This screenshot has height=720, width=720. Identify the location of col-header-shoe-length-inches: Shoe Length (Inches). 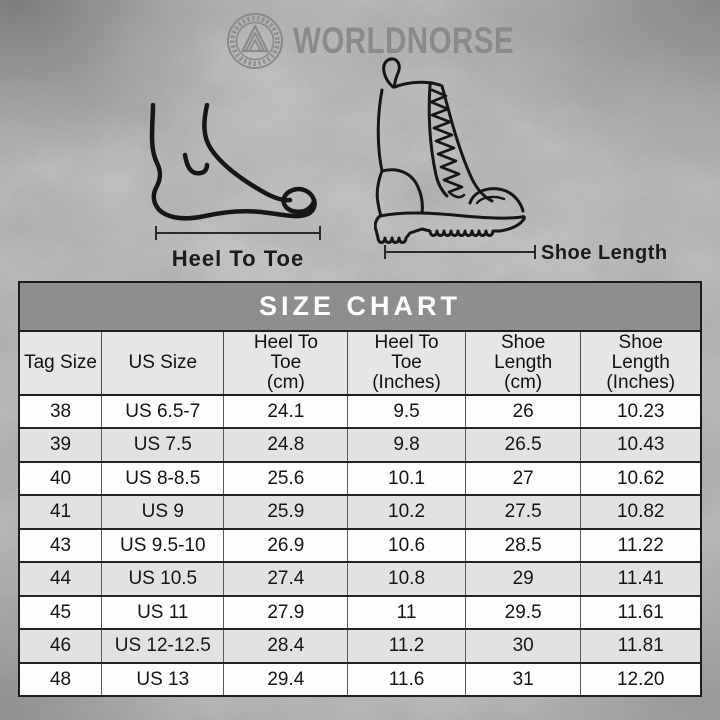
(640, 364).